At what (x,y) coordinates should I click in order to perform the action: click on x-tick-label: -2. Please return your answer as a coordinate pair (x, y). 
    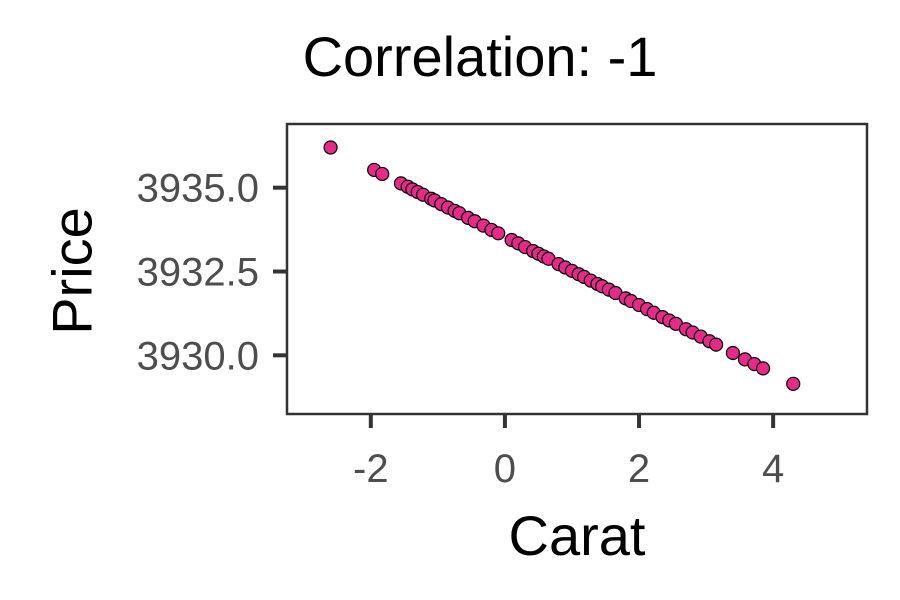
    Looking at the image, I should click on (371, 469).